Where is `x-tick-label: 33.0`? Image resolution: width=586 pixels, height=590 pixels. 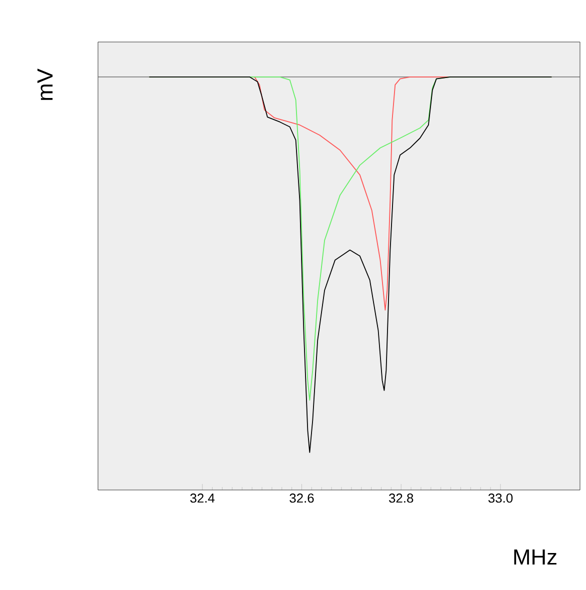 x-tick-label: 33.0 is located at coordinates (500, 498).